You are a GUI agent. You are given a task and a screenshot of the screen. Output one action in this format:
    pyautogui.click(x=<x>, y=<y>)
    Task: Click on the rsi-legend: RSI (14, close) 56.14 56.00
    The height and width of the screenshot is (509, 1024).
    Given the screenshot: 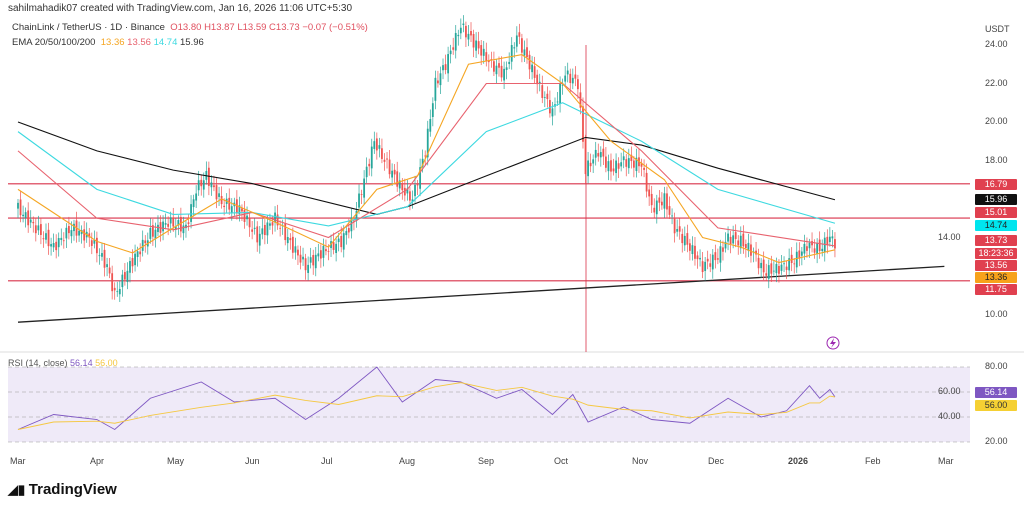 What is the action you would take?
    pyautogui.click(x=63, y=363)
    